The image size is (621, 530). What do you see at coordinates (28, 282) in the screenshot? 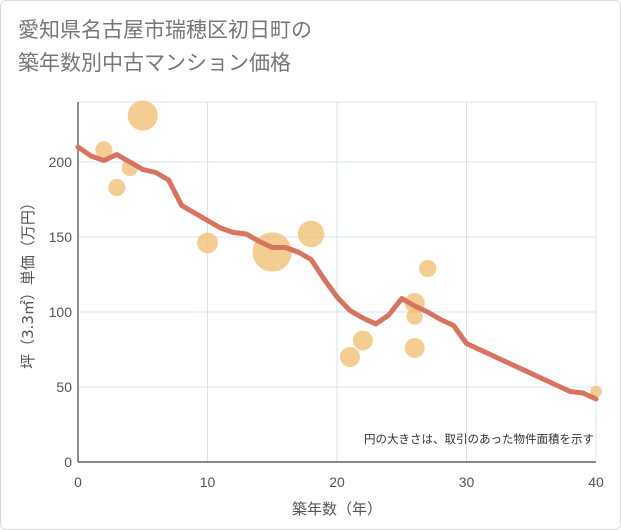
I see `y-axis-label: 坪（3.3㎡）単価（万円）` at bounding box center [28, 282].